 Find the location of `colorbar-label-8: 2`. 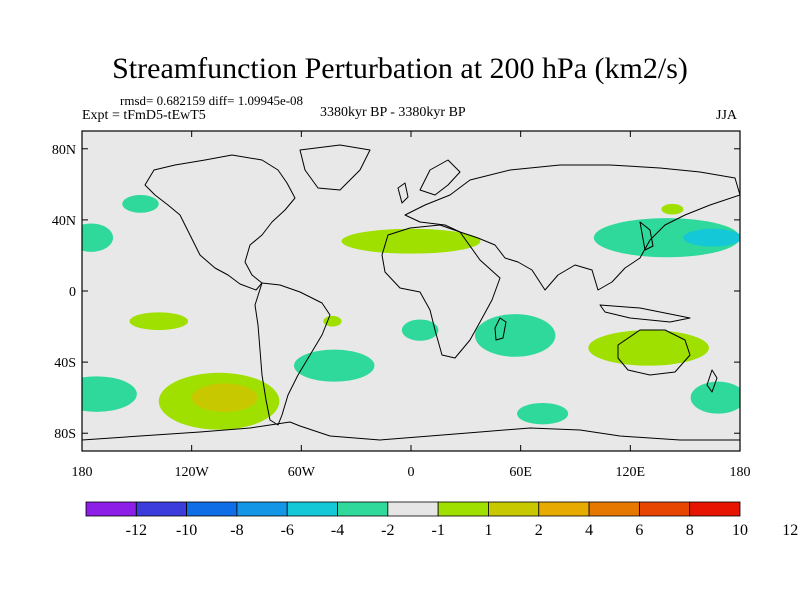

colorbar-label-8: 2 is located at coordinates (539, 530).